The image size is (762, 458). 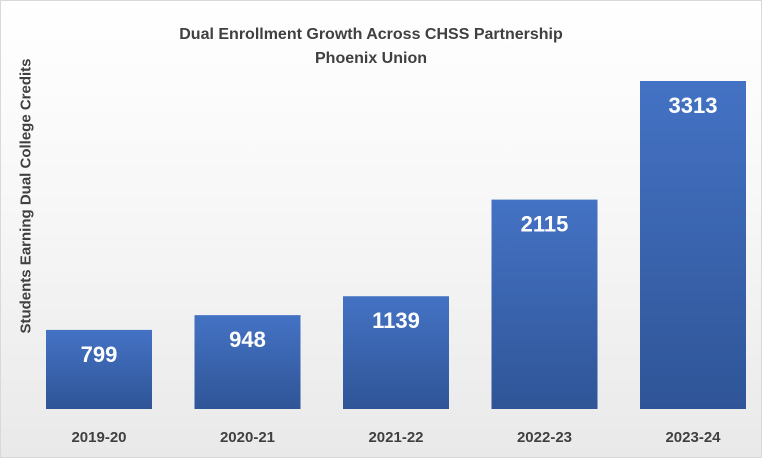 I want to click on data-label-2021-22: 1139, so click(x=396, y=320).